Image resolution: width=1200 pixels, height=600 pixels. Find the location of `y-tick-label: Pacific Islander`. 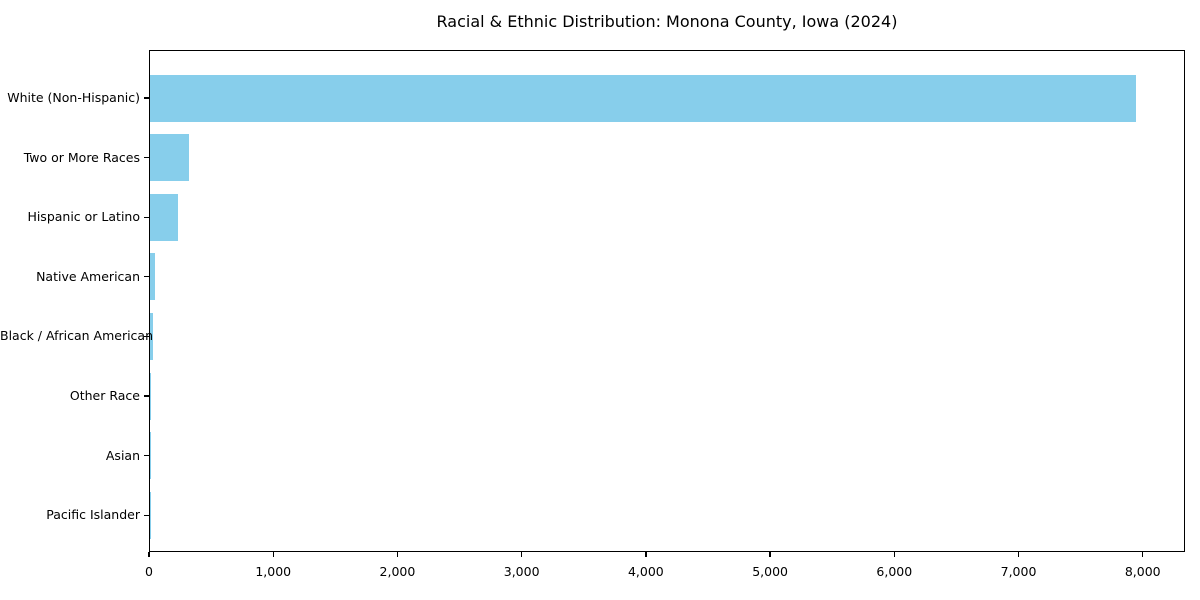

y-tick-label: Pacific Islander is located at coordinates (93, 515).